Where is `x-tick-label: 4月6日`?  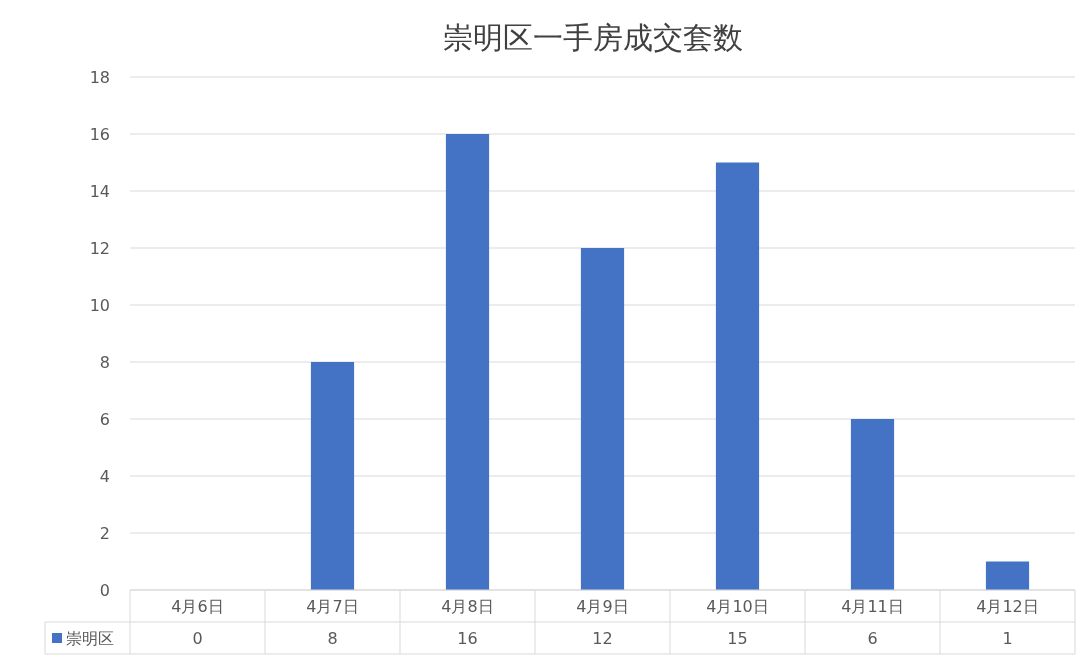 x-tick-label: 4月6日 is located at coordinates (197, 606).